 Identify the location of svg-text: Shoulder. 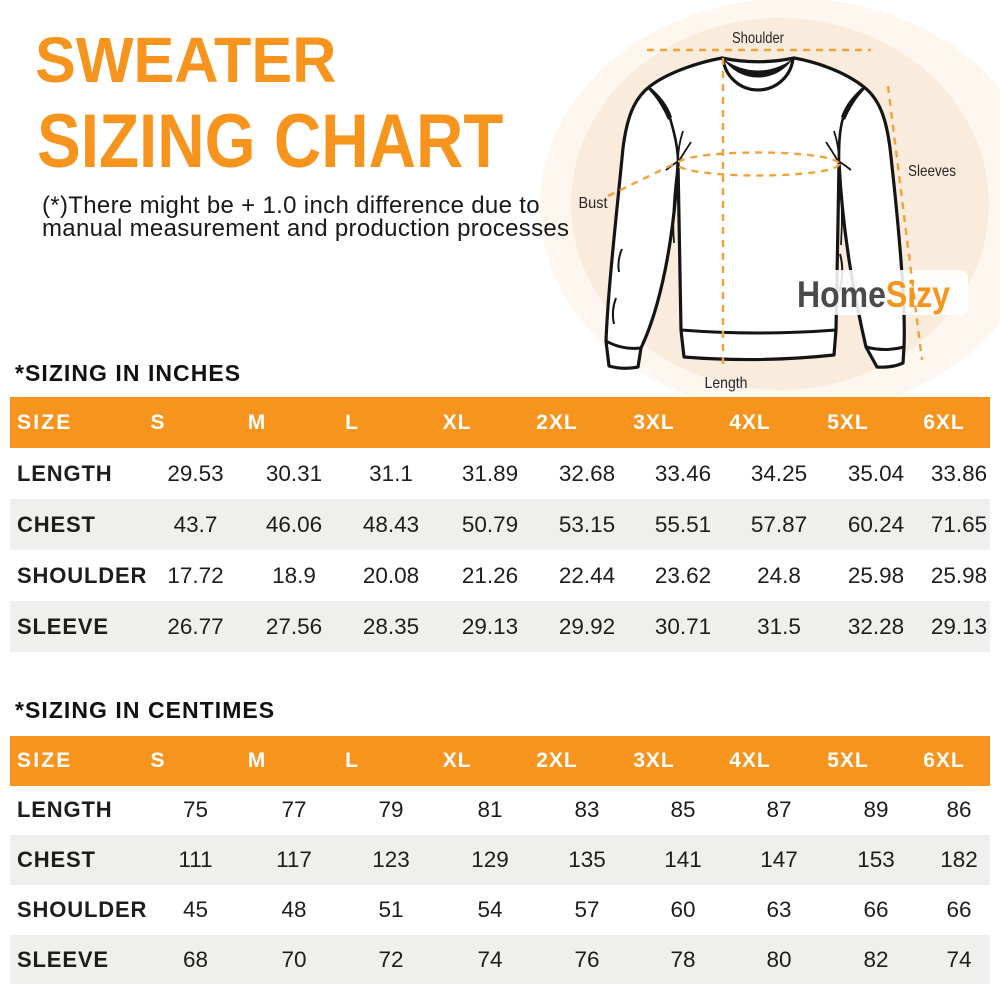
(758, 38).